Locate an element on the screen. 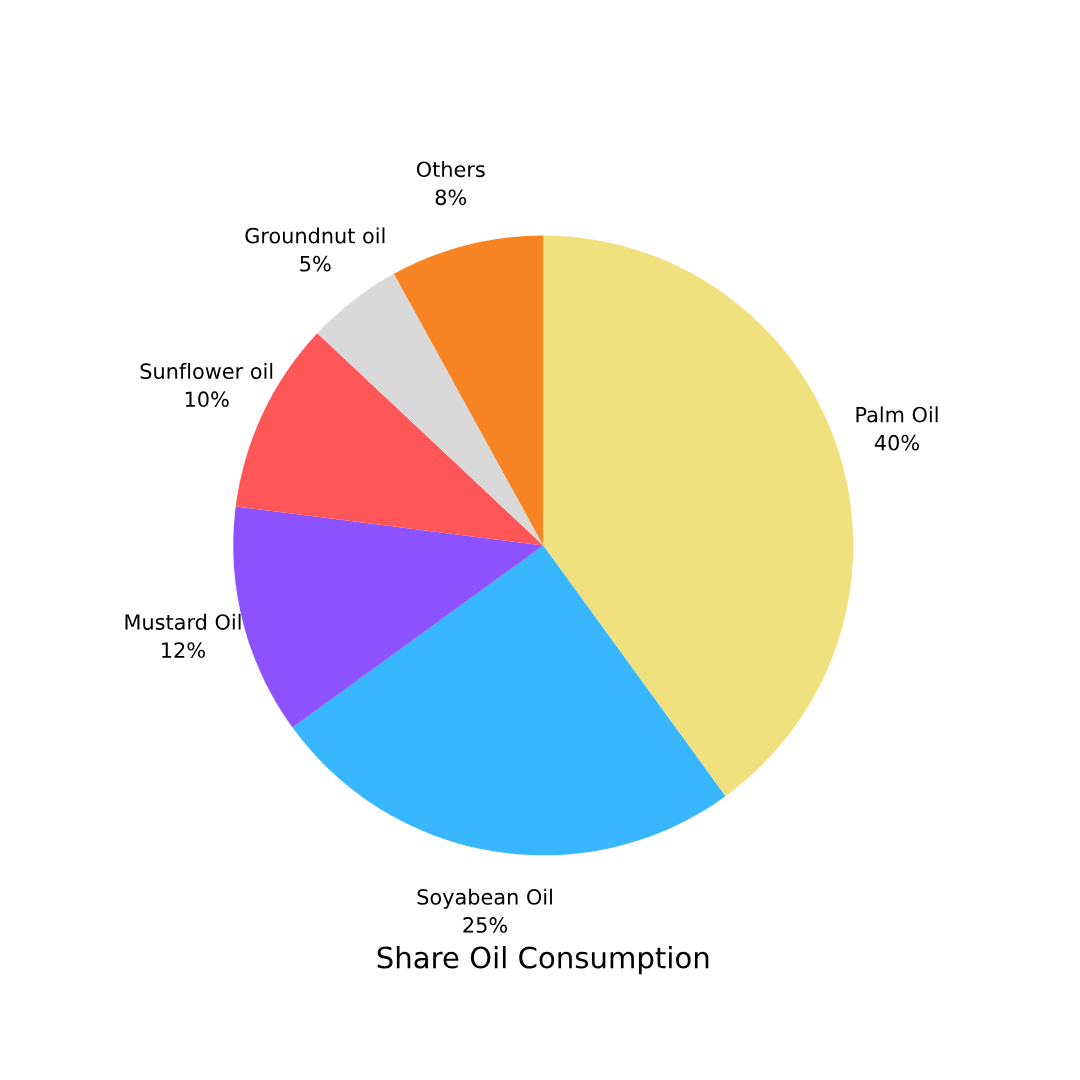 The width and height of the screenshot is (1080, 1080). slice-label: Mustard Oil is located at coordinates (183, 621).